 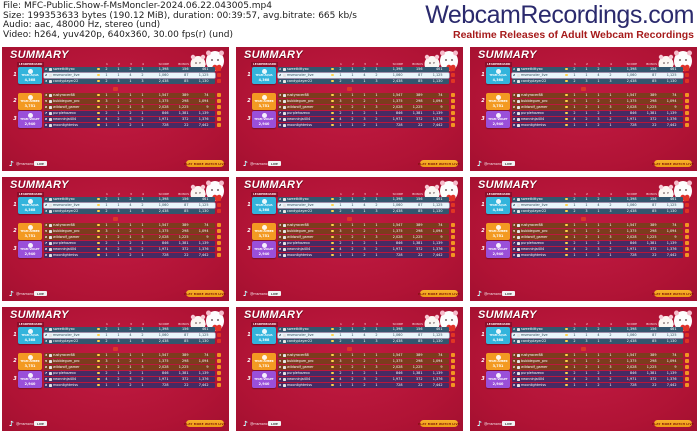 What do you see at coordinates (600, 95) in the screenshot?
I see `player-row: 4 rustyracer88 1 1 1 1 1,547 389 74` at bounding box center [600, 95].